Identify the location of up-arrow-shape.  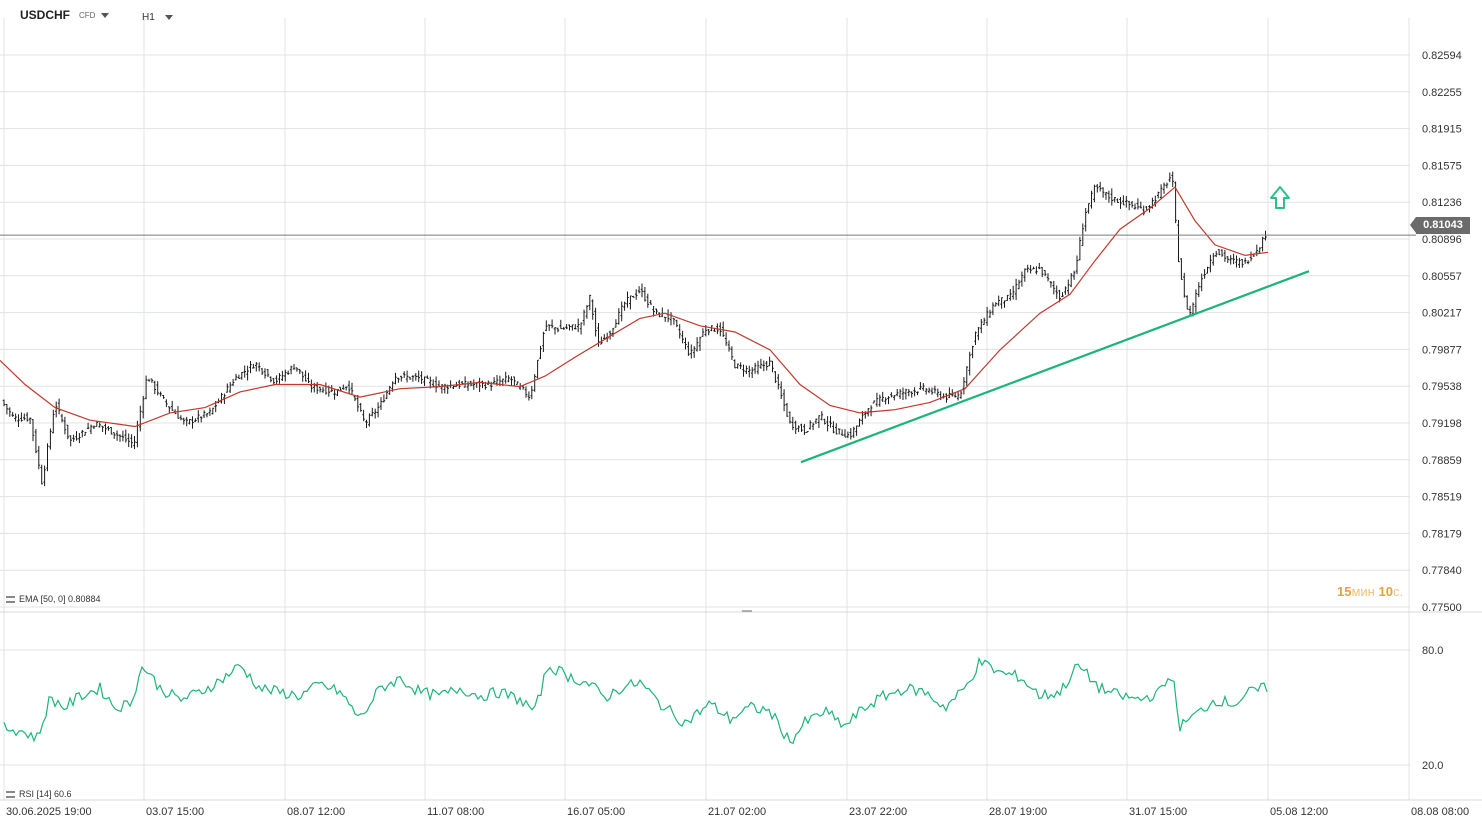
(1280, 197).